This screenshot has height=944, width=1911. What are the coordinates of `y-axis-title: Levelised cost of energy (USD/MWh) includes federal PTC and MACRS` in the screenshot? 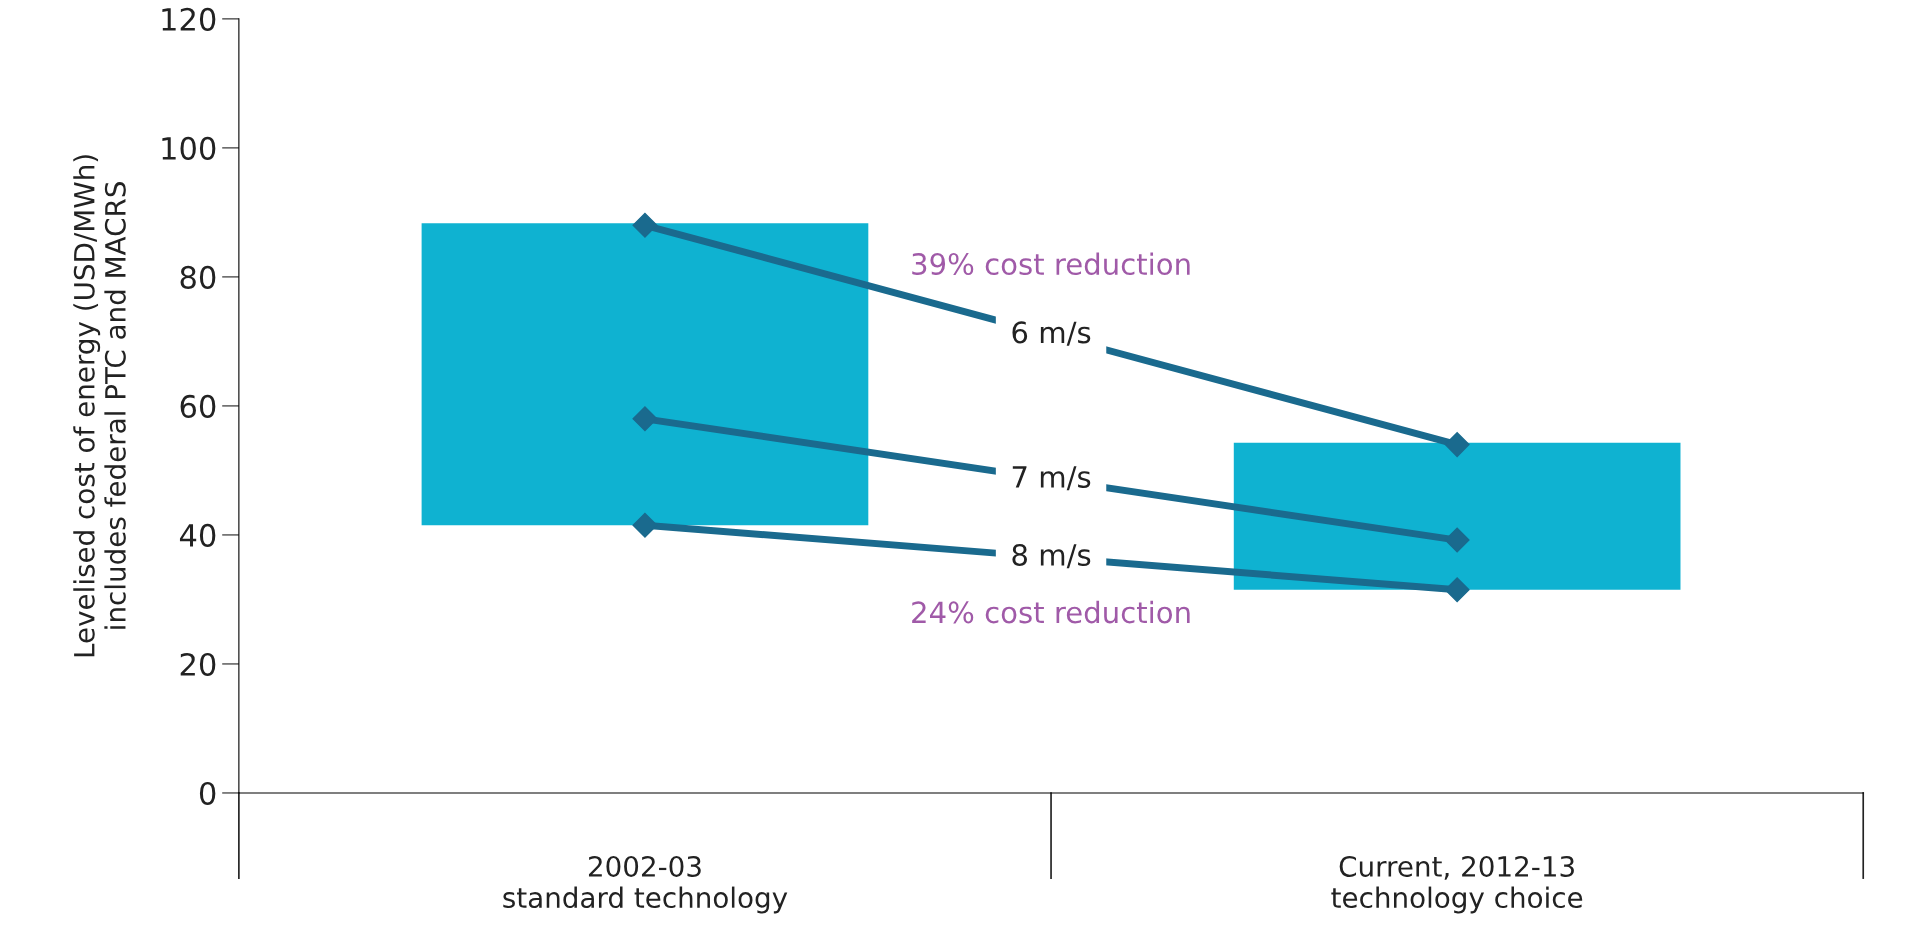 It's located at (99, 406).